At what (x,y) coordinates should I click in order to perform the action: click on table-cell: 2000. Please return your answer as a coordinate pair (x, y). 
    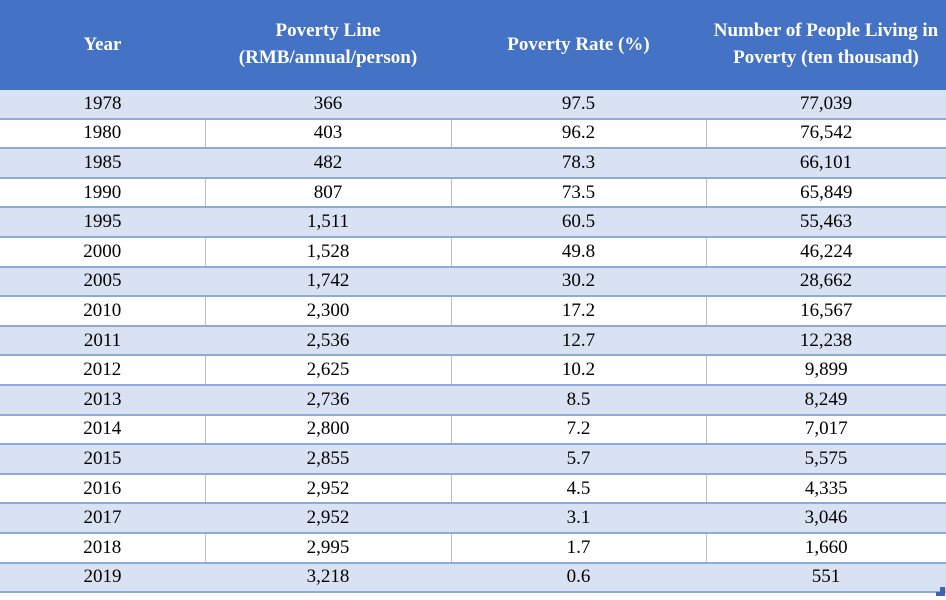
    Looking at the image, I should click on (103, 251).